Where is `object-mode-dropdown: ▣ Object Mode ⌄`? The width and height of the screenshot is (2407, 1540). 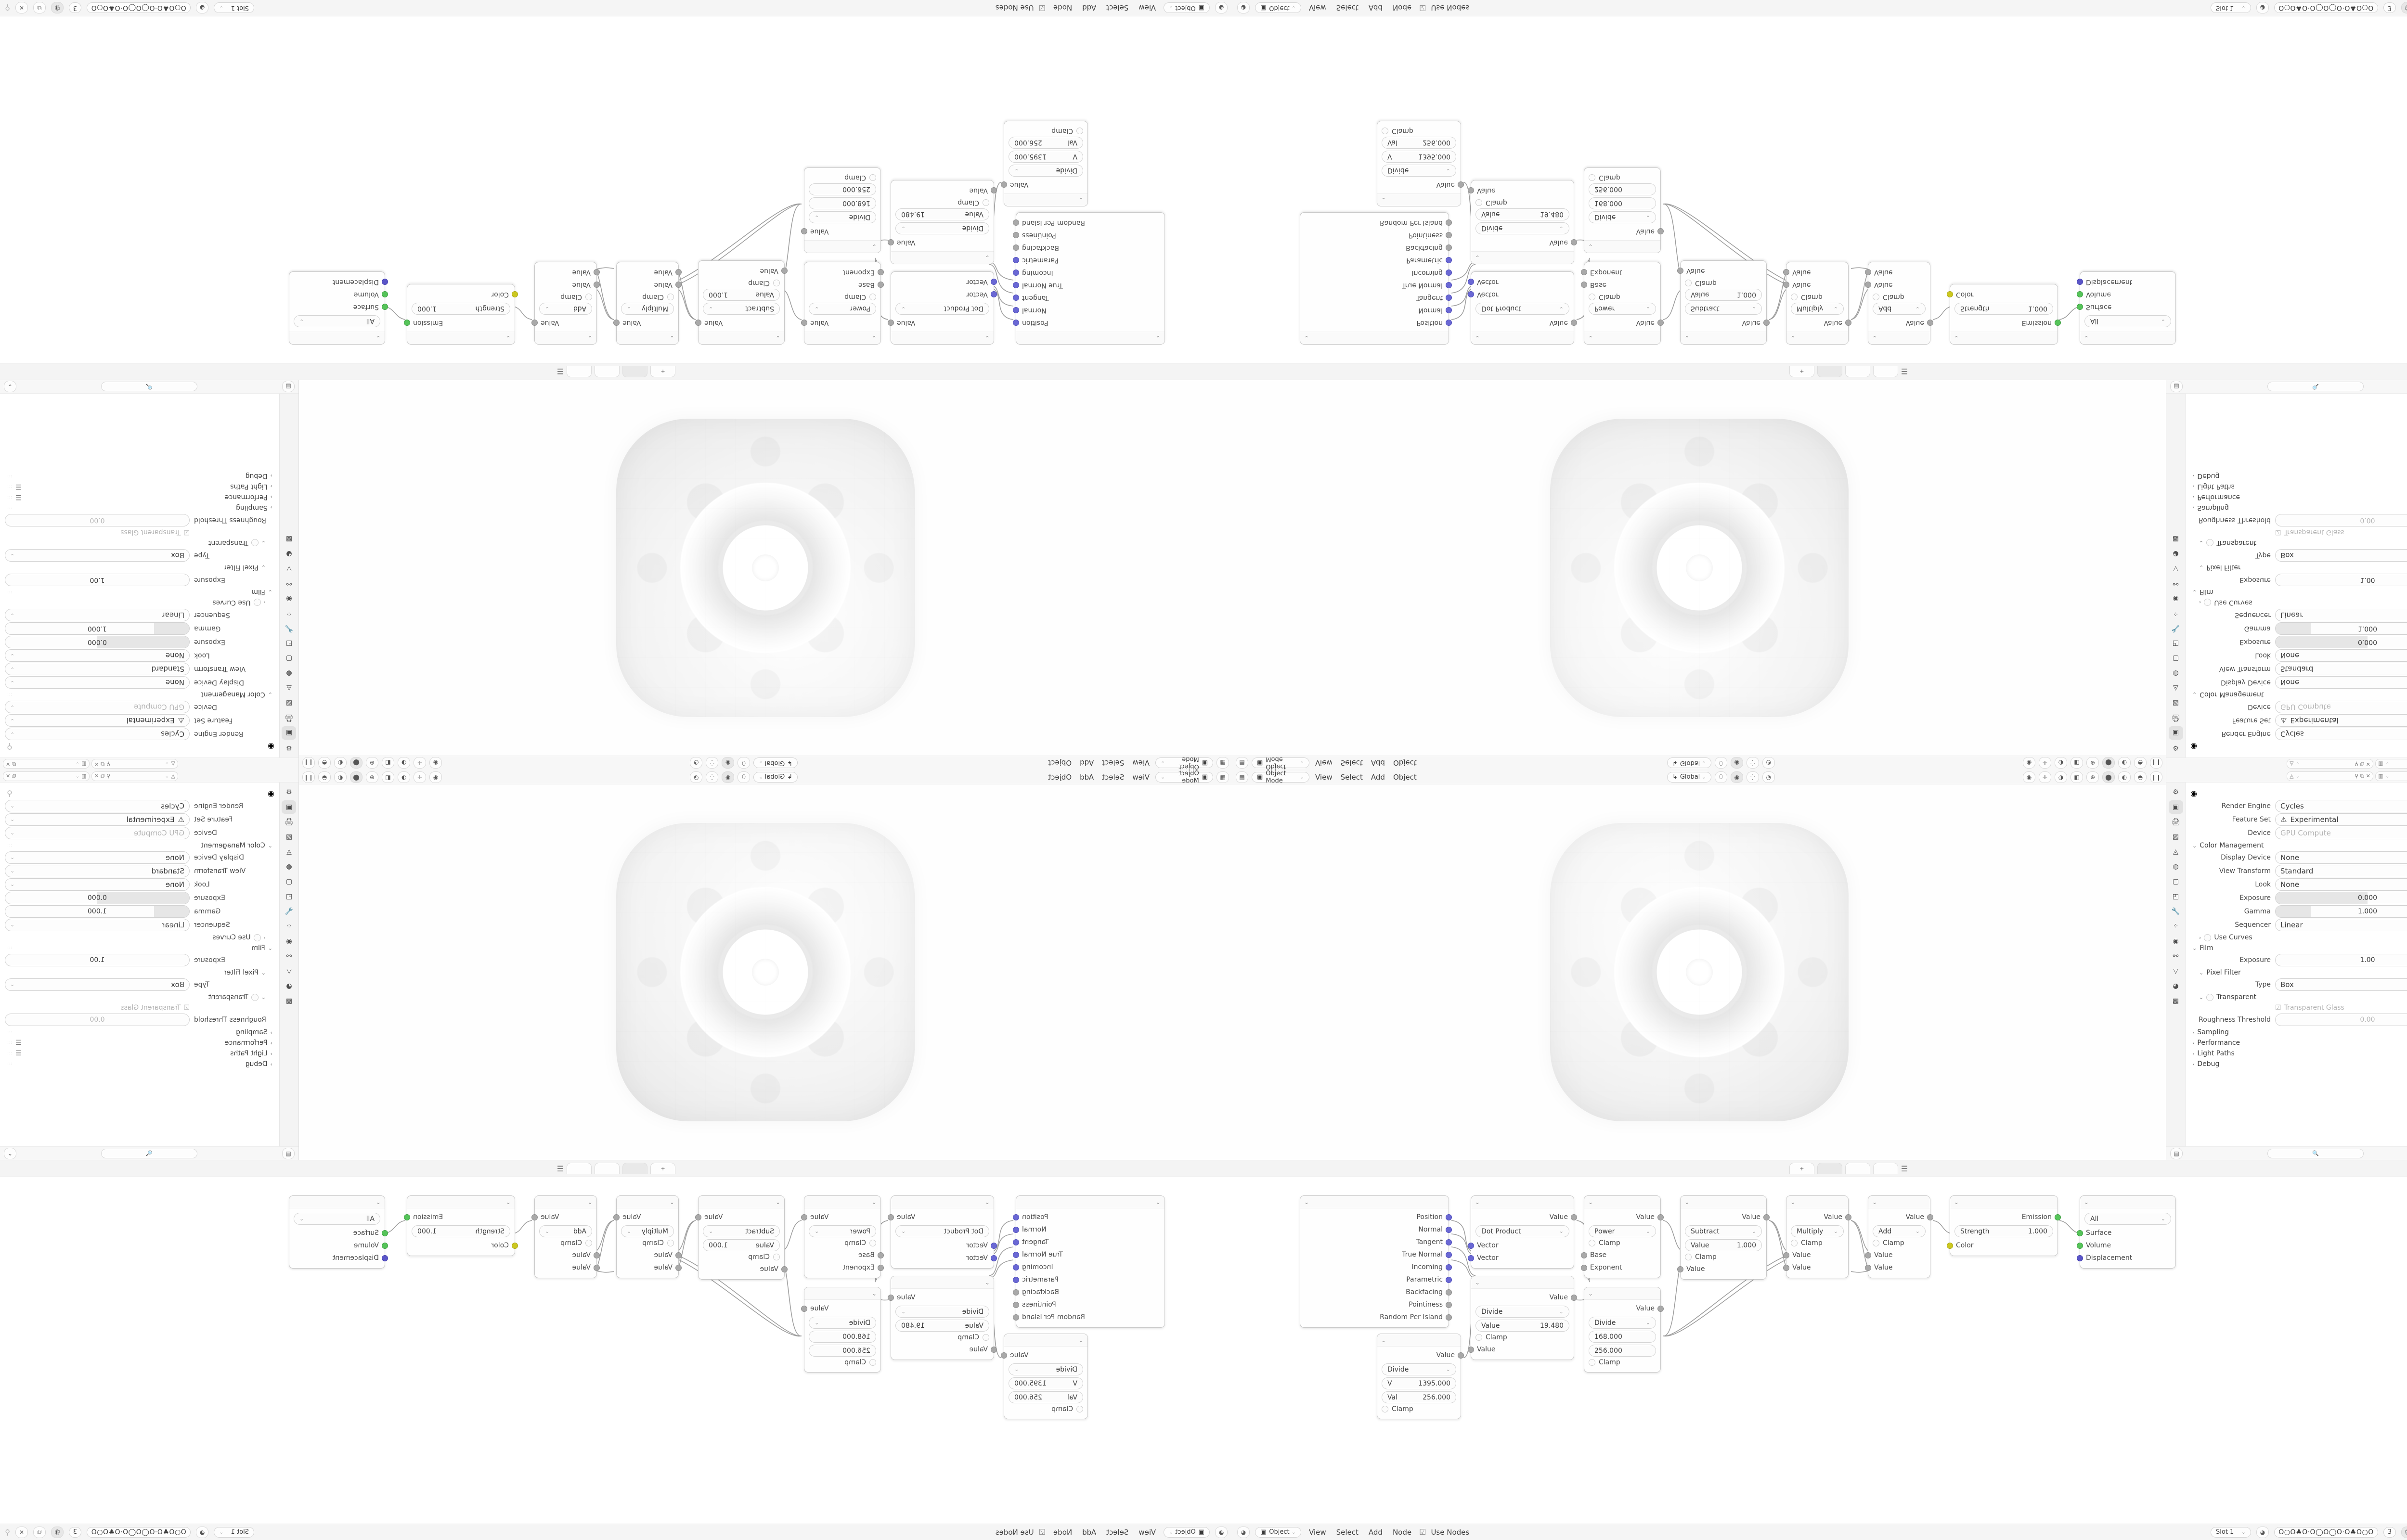 object-mode-dropdown: ▣ Object Mode ⌄ is located at coordinates (1184, 777).